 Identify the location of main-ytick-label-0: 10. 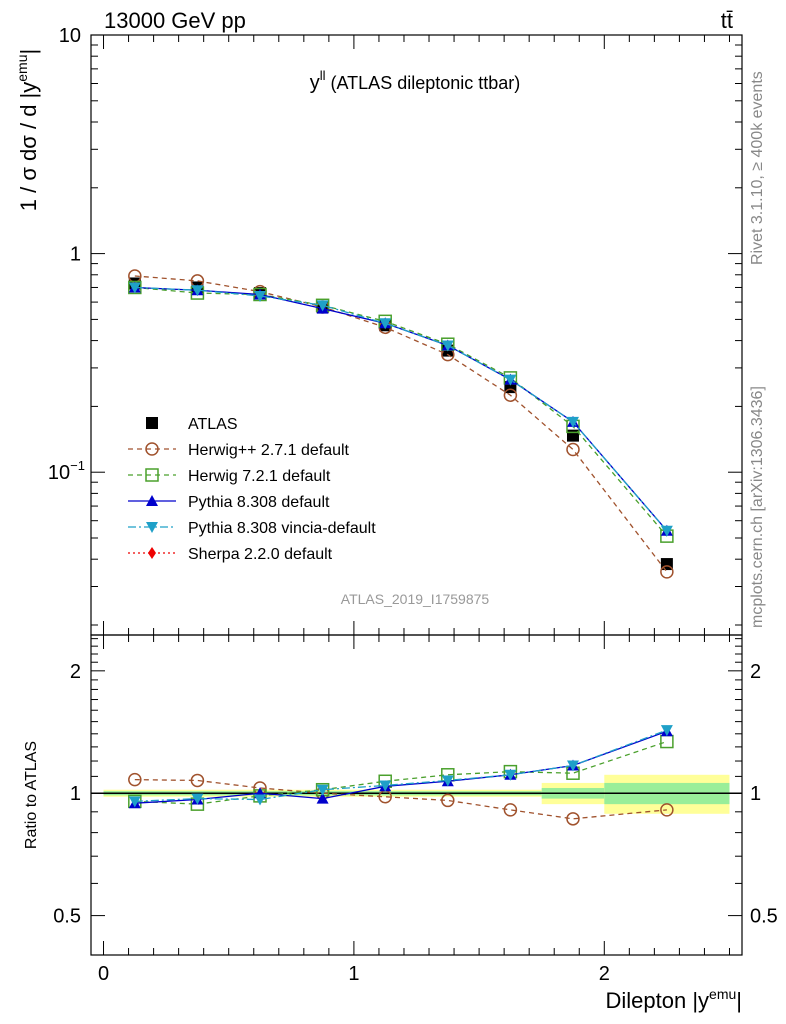
(70, 36).